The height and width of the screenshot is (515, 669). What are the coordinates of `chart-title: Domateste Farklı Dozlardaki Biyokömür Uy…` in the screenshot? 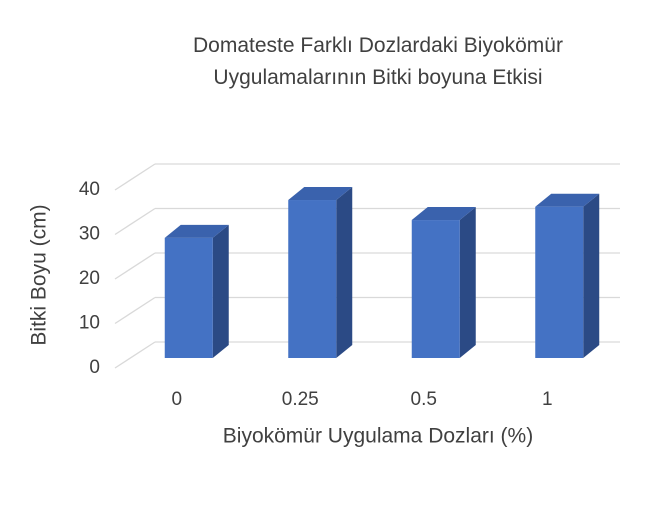 It's located at (378, 61).